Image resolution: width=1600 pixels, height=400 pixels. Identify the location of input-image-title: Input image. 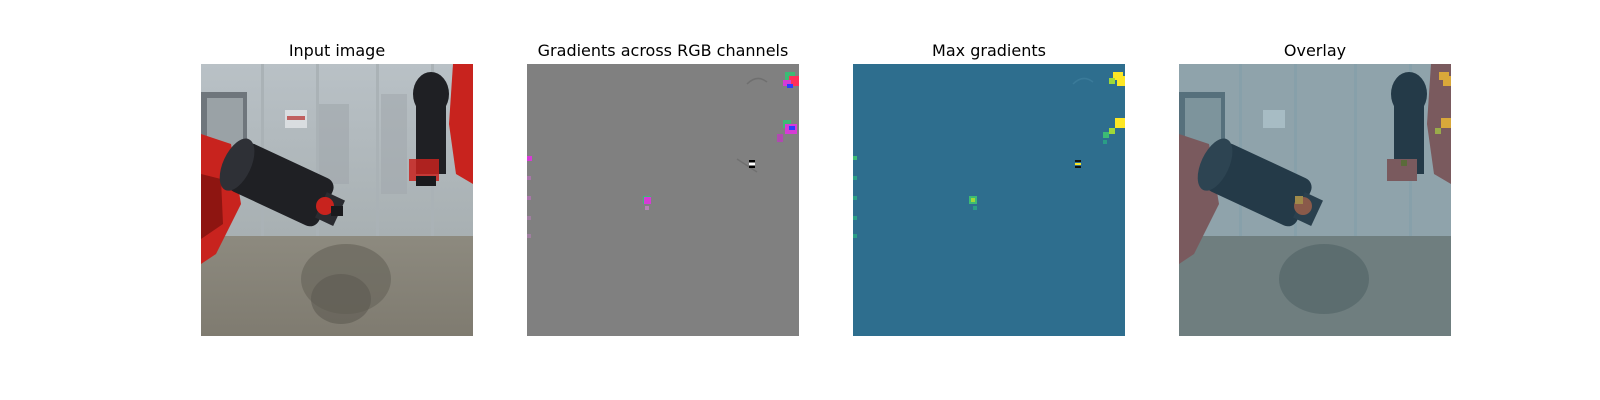
(337, 50).